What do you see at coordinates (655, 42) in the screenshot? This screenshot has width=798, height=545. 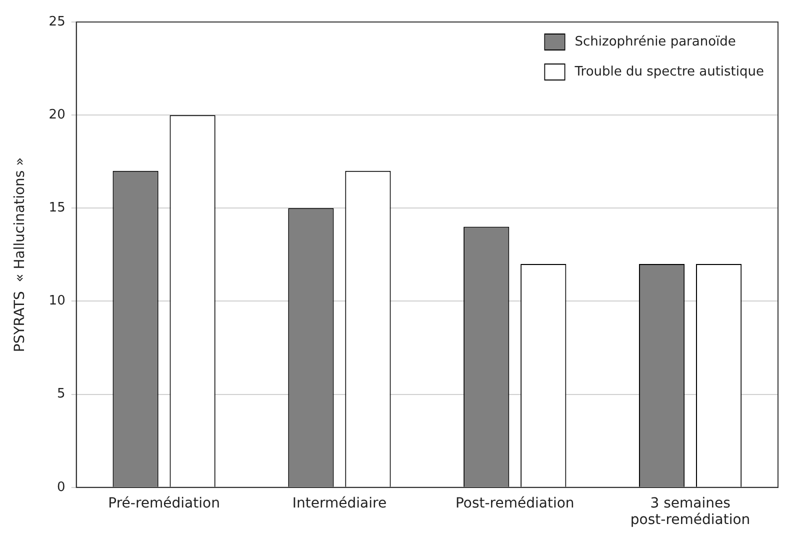 I see `legend-label: Schizophrénie paranoïde` at bounding box center [655, 42].